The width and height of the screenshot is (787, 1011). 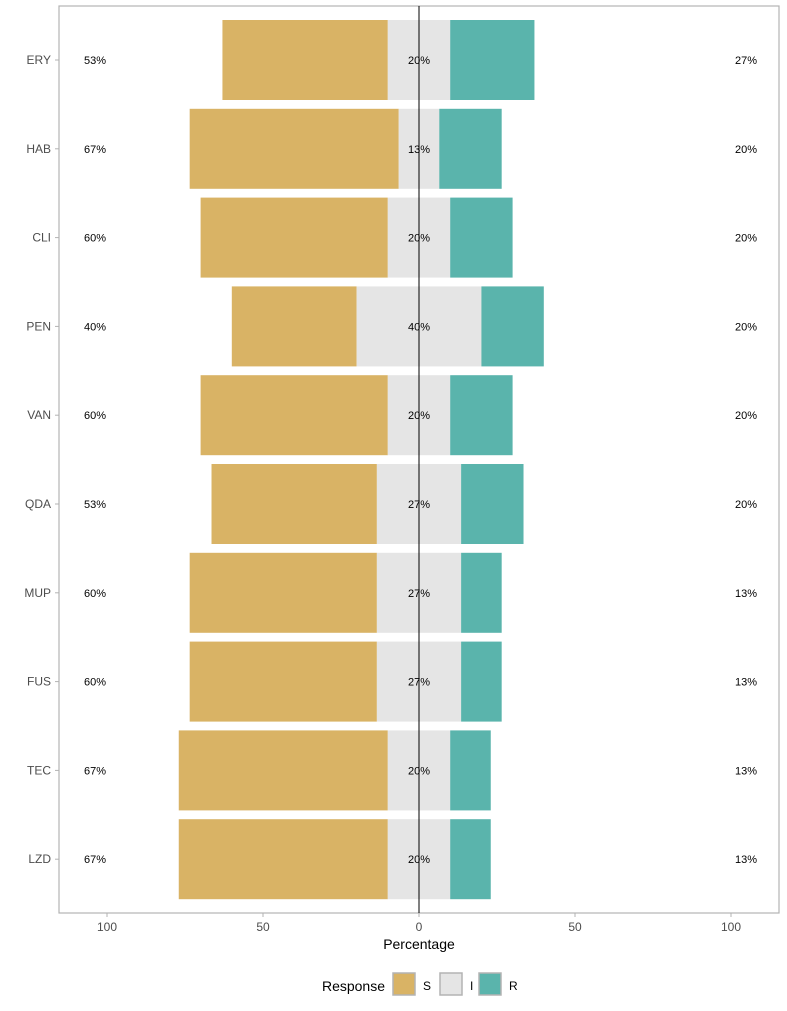 I want to click on bar-r-fus, so click(x=481, y=681).